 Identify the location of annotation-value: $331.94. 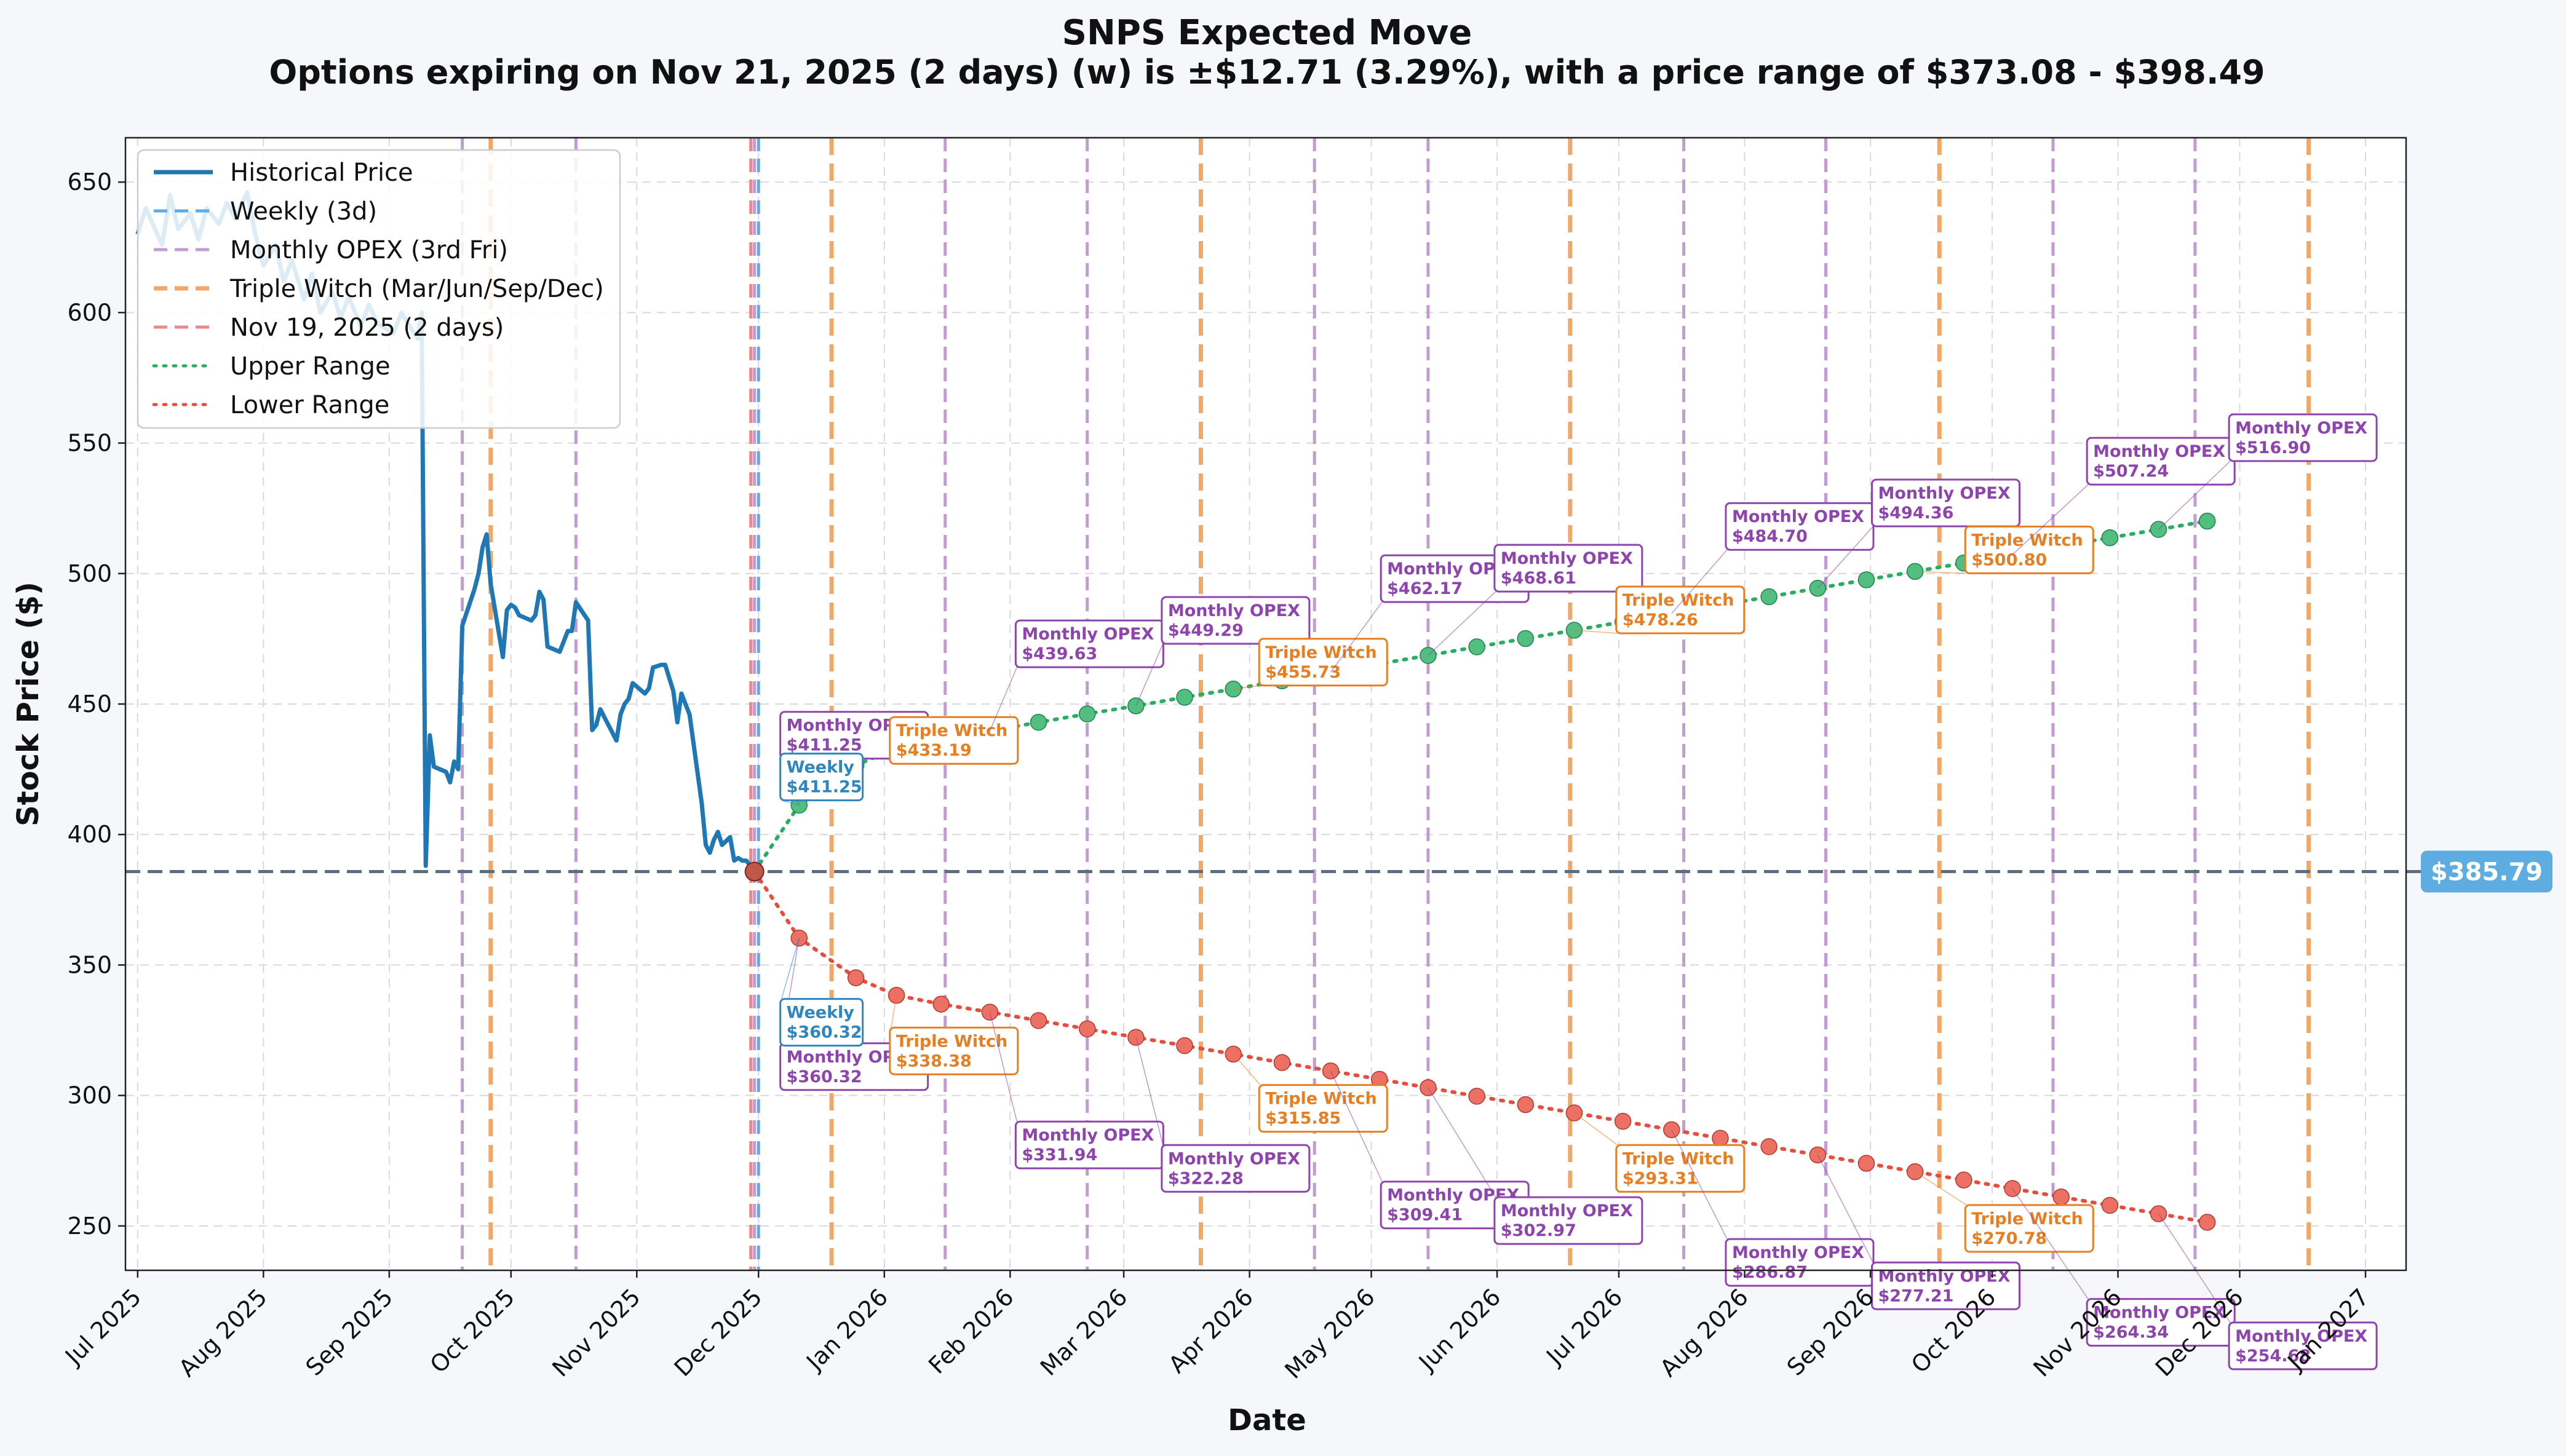
(1059, 1155).